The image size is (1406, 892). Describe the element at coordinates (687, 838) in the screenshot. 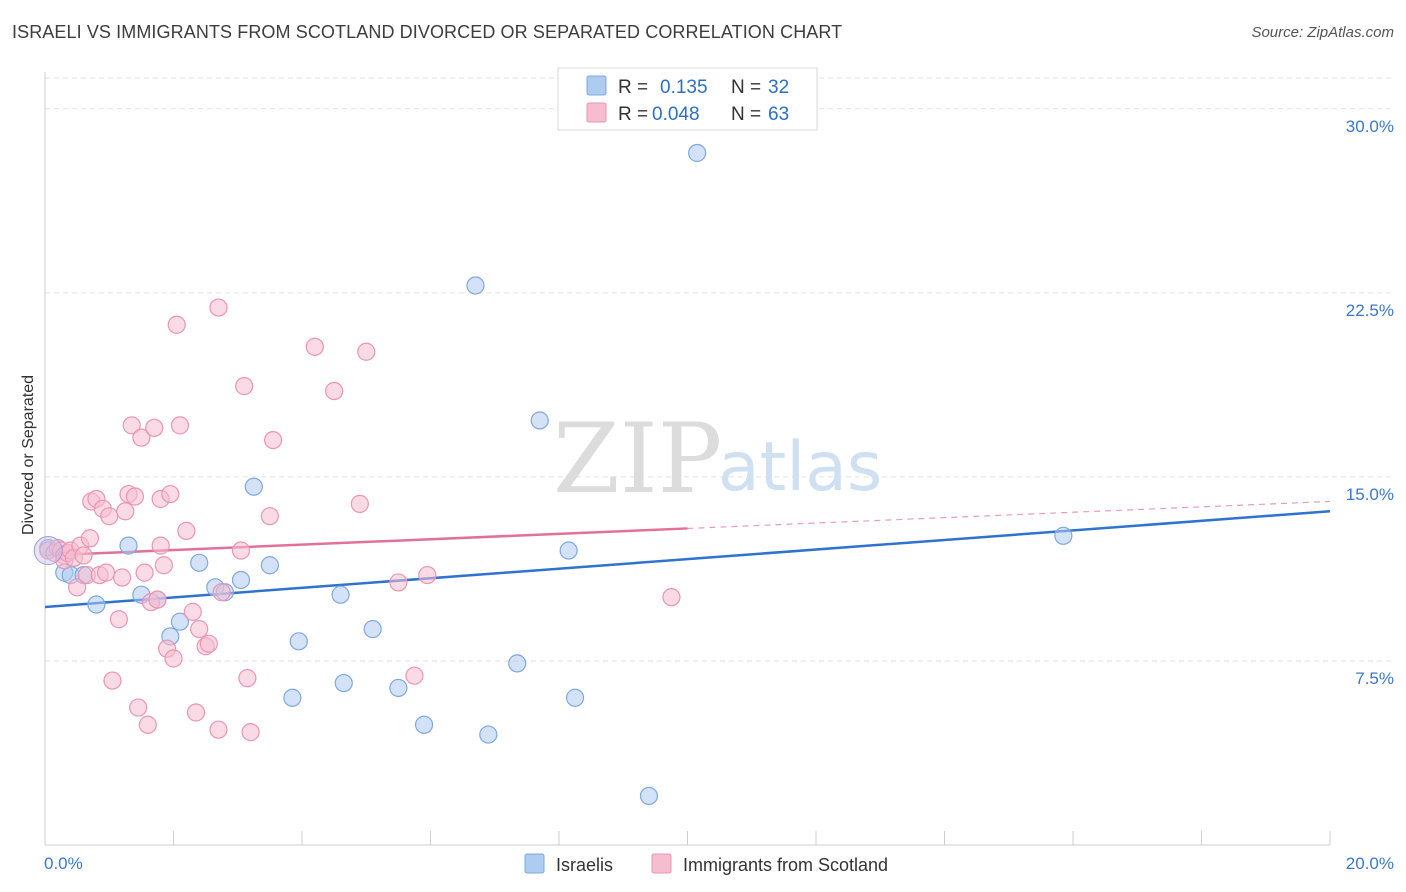

I see `x-axis-ticks` at that location.